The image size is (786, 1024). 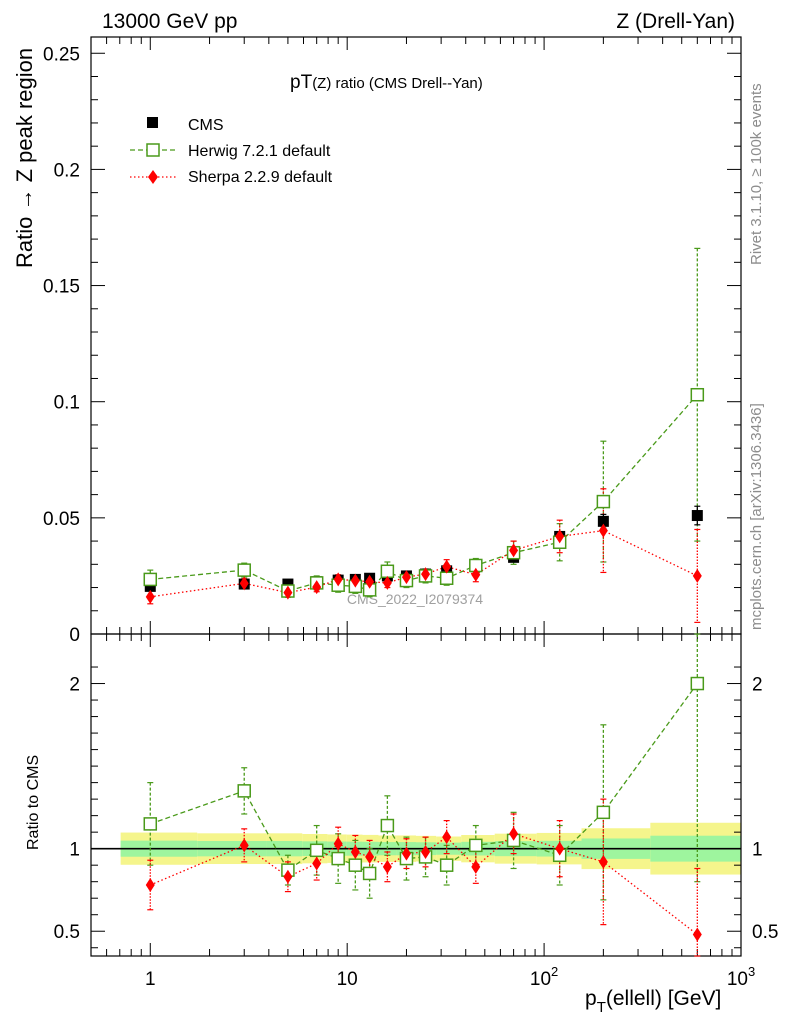 I want to click on ratio-y-tick-label-right: 0.5, so click(x=765, y=932).